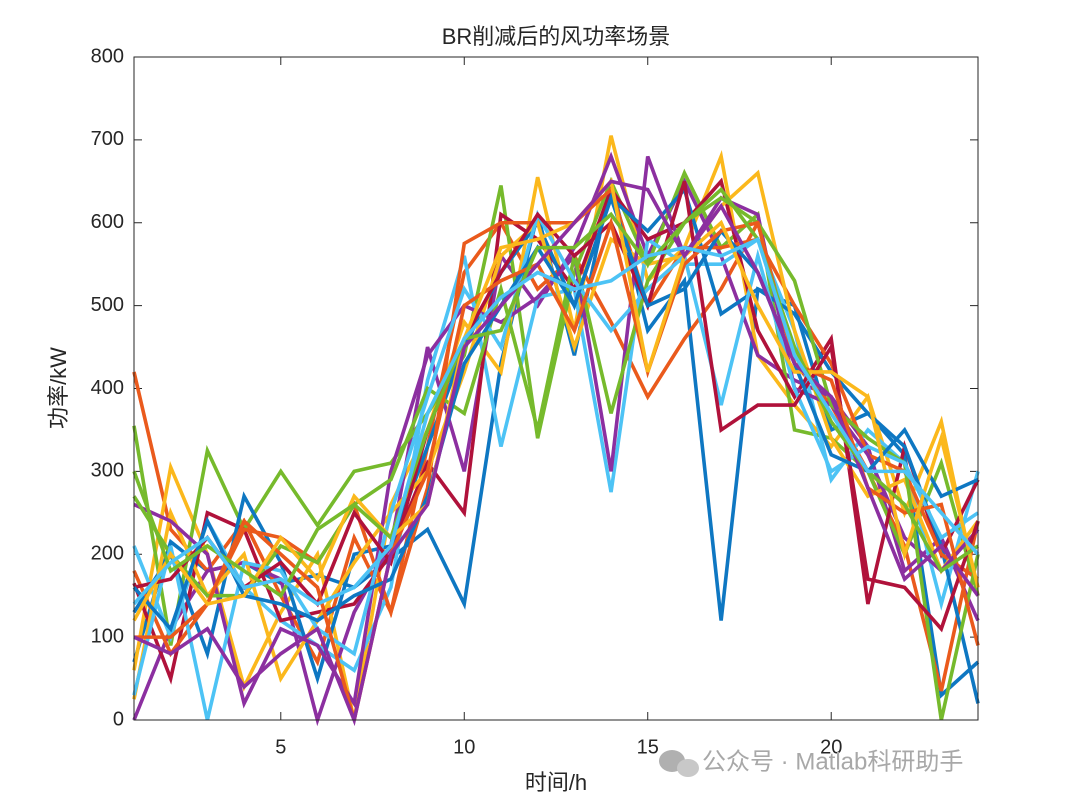 Image resolution: width=1080 pixels, height=804 pixels. What do you see at coordinates (107, 222) in the screenshot?
I see `y-tick-label: 600` at bounding box center [107, 222].